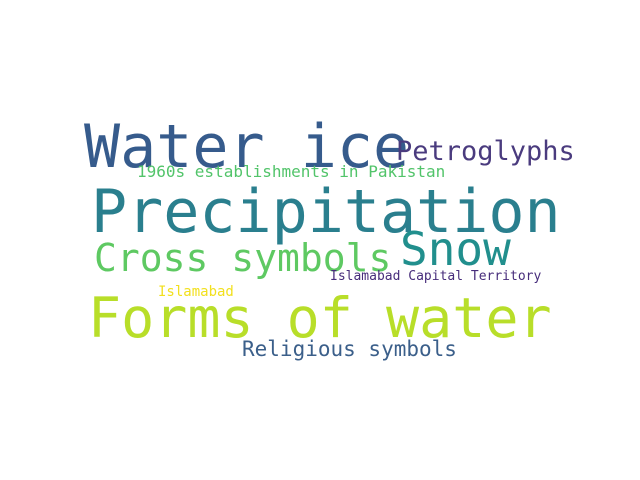 The height and width of the screenshot is (480, 640). Describe the element at coordinates (436, 276) in the screenshot. I see `word-islamabad-capital-territory: Islamabad Capital Territory` at that location.